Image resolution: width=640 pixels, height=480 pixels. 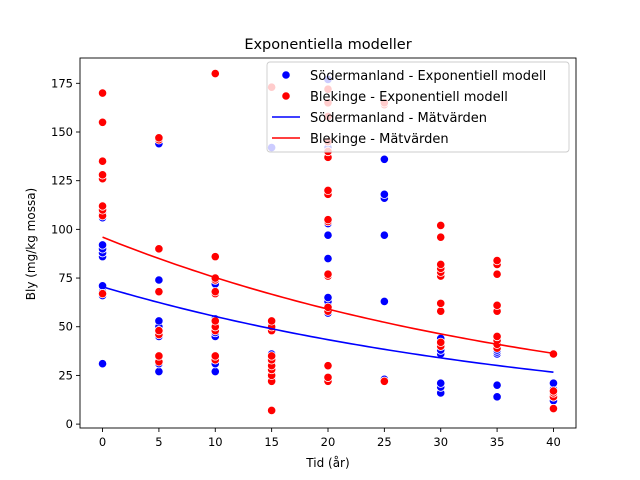 I want to click on y-tick-label: 175, so click(x=62, y=83).